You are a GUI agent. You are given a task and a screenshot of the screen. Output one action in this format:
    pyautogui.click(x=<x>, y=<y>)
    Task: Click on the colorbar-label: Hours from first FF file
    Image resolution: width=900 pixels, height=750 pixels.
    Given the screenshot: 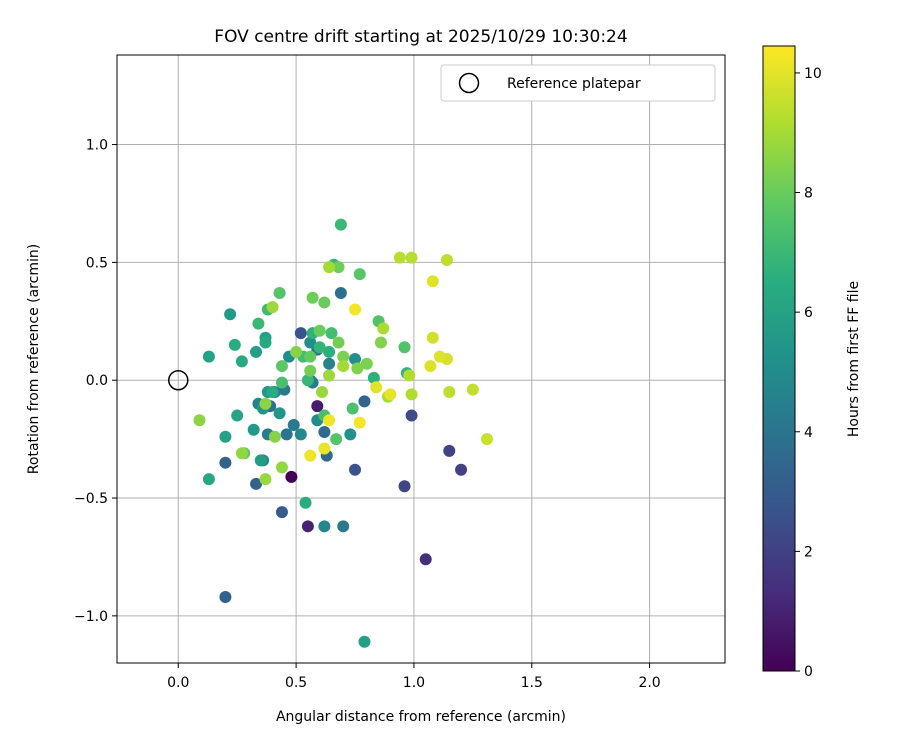 What is the action you would take?
    pyautogui.click(x=854, y=359)
    